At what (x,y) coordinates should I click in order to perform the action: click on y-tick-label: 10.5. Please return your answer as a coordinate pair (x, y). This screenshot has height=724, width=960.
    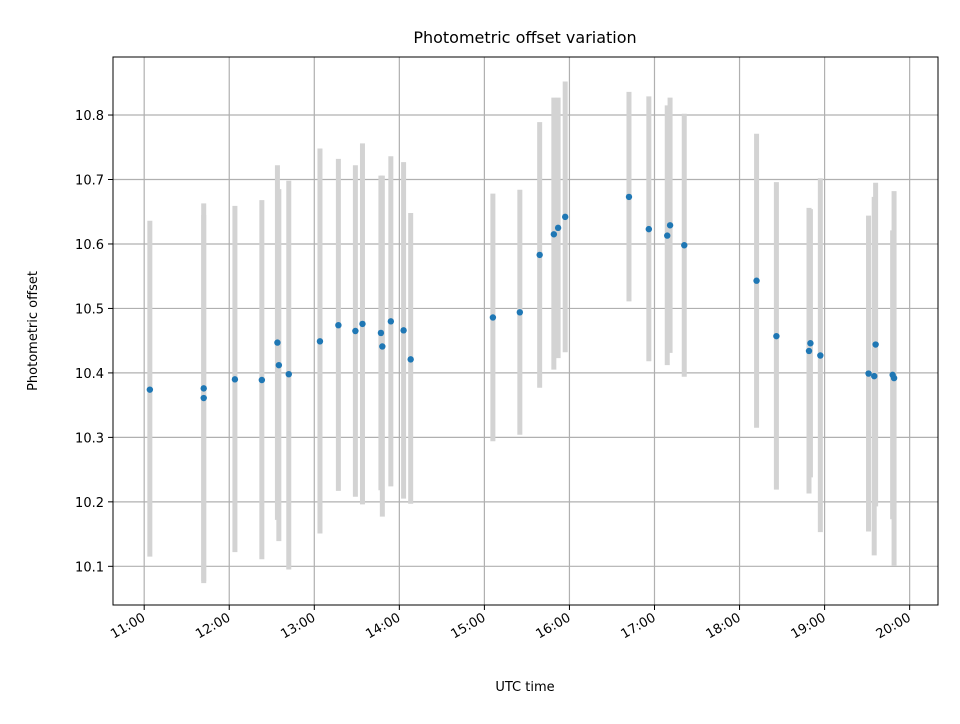
    Looking at the image, I should click on (89, 309).